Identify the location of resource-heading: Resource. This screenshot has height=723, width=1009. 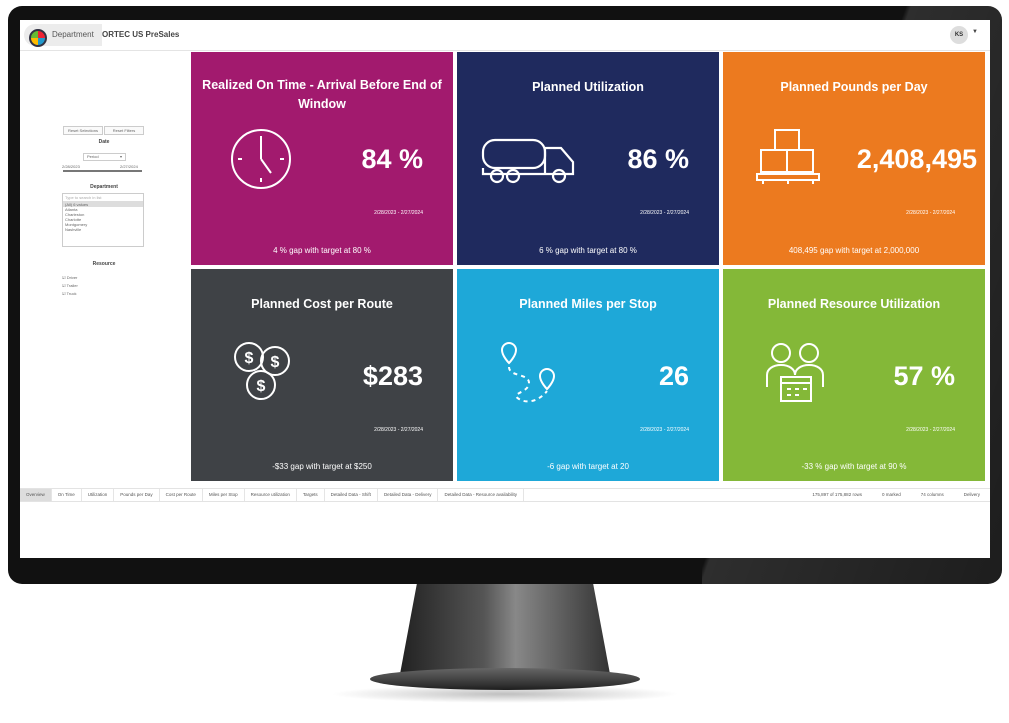
(104, 264).